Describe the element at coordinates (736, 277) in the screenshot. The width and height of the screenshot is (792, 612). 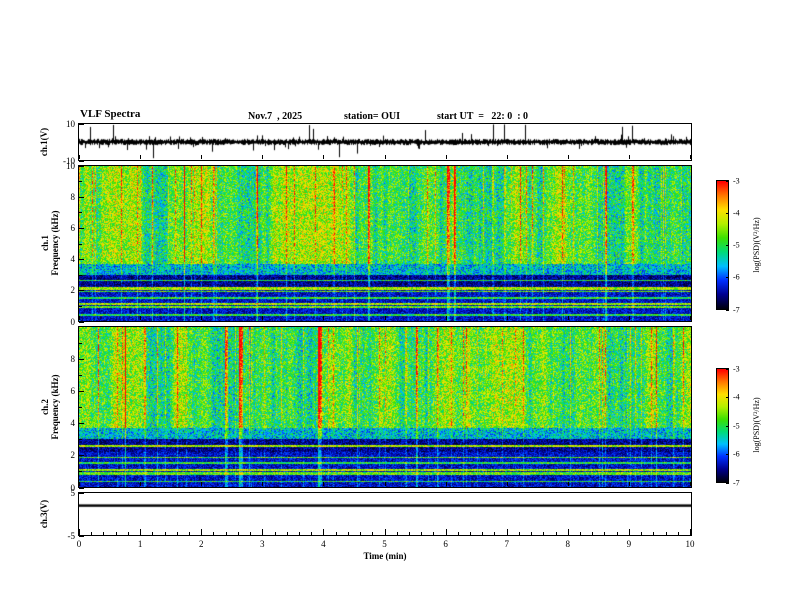
I see `colorbar-tick-label: -6` at that location.